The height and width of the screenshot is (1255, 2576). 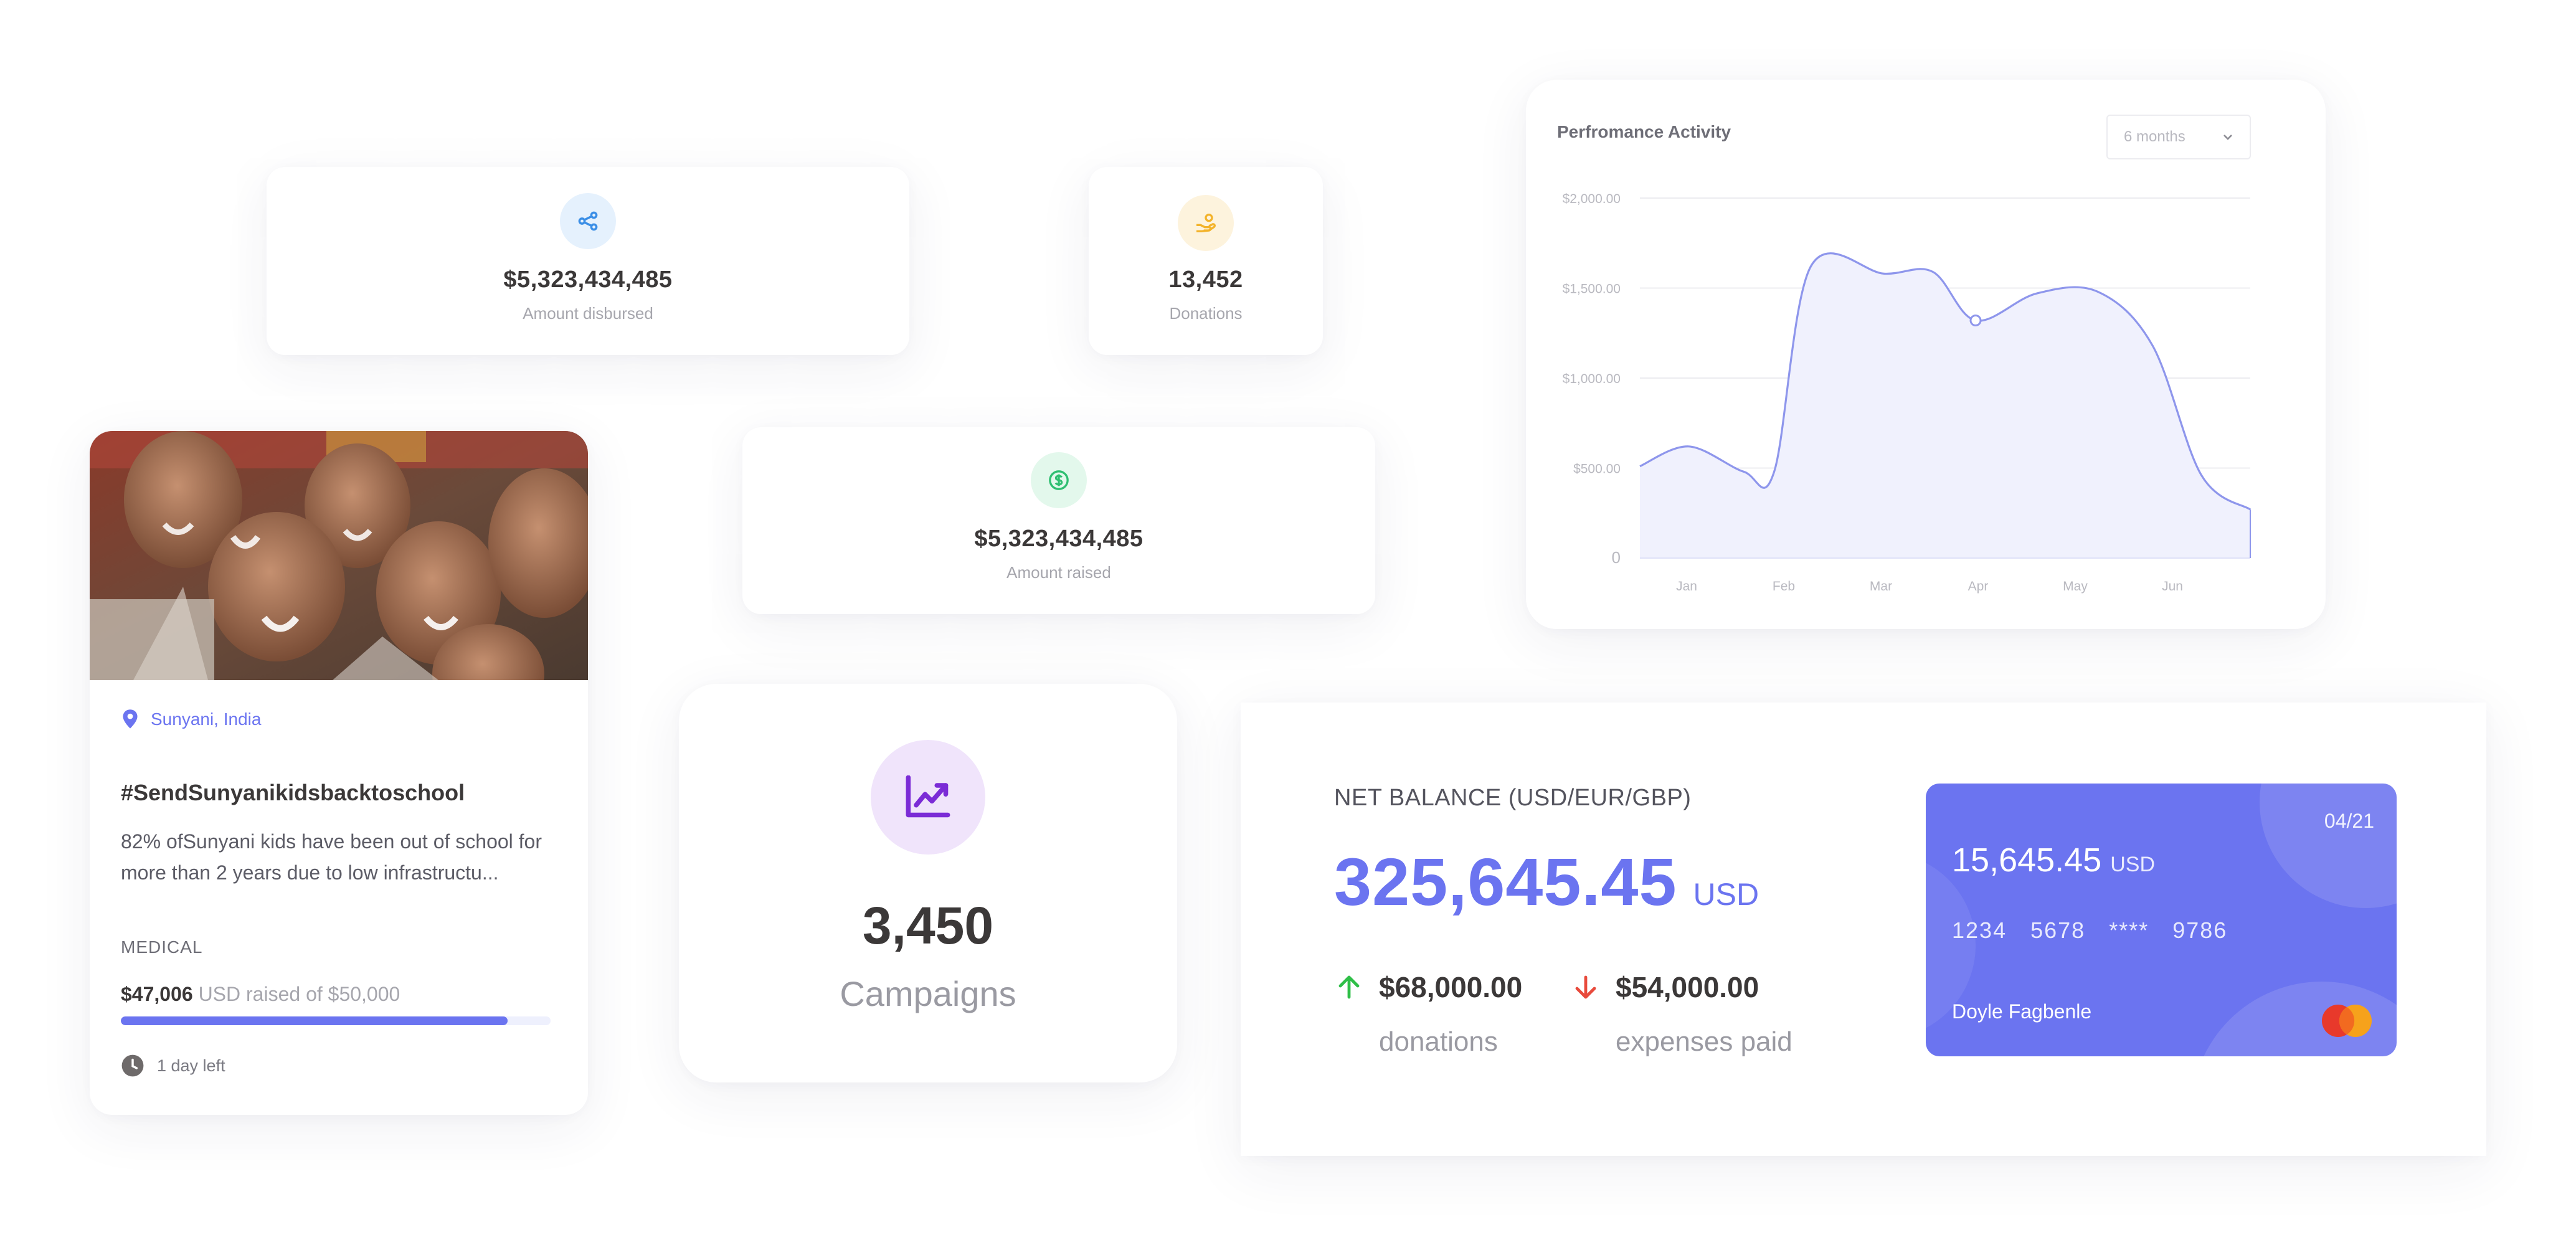 What do you see at coordinates (1058, 520) in the screenshot?
I see `stat-card-raised: $5,323,434,485 Amount raised` at bounding box center [1058, 520].